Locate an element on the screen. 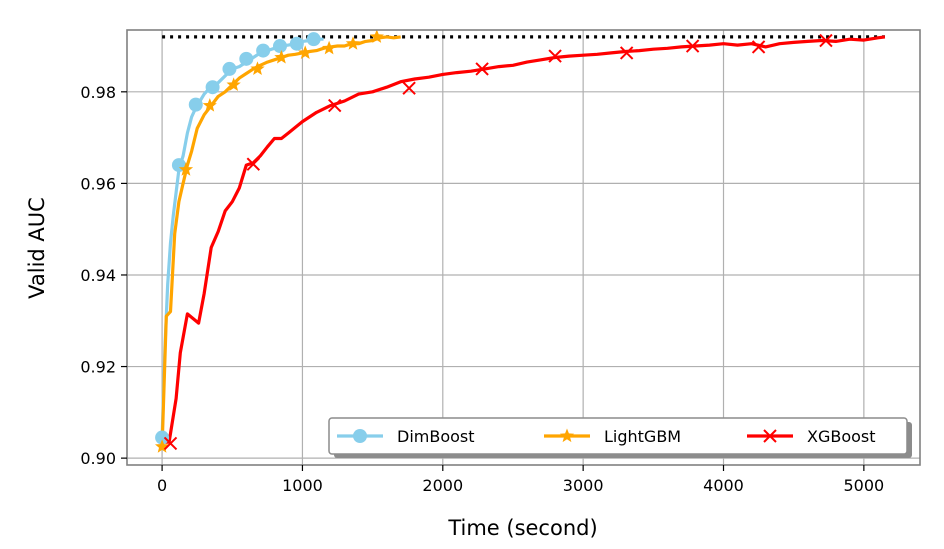 The height and width of the screenshot is (549, 944). legend-label-dimboost: DimBoost is located at coordinates (436, 436).